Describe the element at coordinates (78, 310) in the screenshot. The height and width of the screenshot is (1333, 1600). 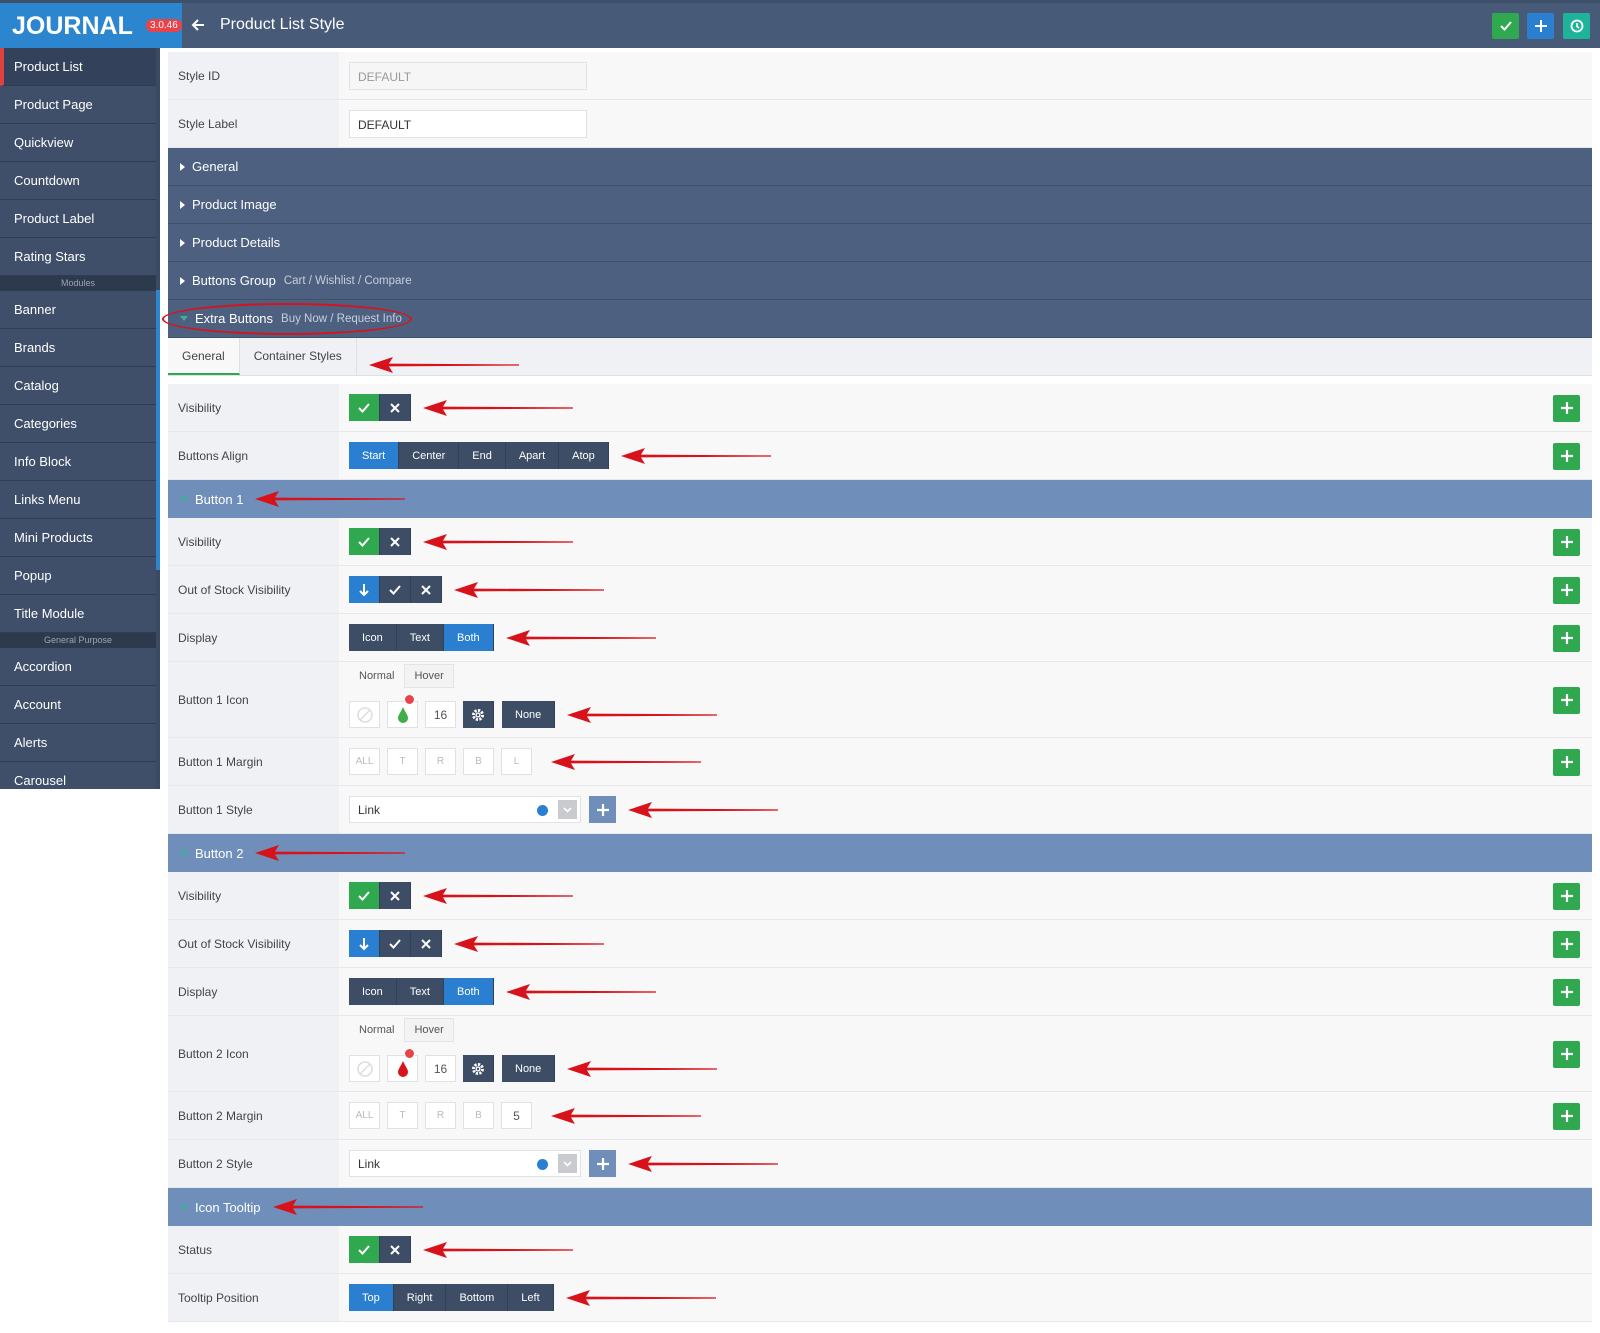
I see `sidebar-item: Banner` at that location.